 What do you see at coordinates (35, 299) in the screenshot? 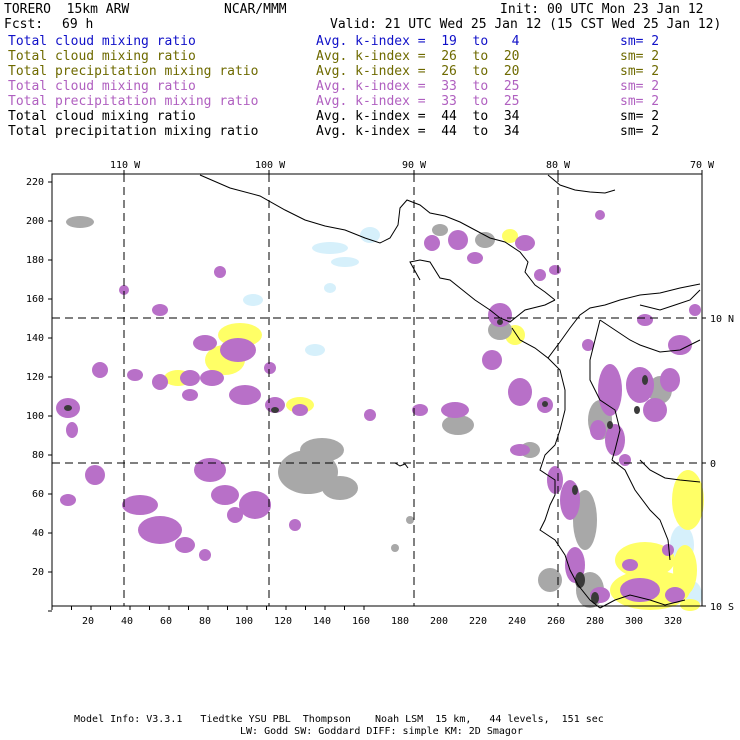
I see `y-tick-label: 160` at bounding box center [35, 299].